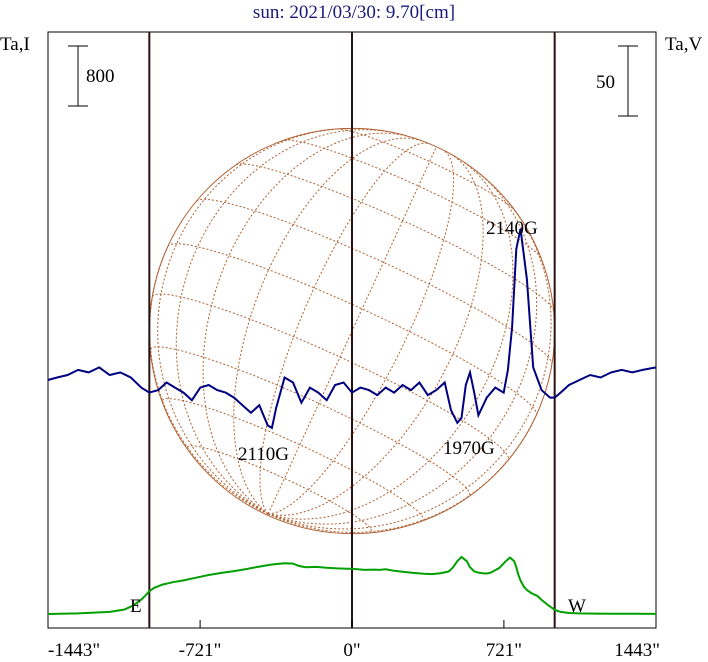 The height and width of the screenshot is (662, 708). Describe the element at coordinates (78, 76) in the screenshot. I see `scale-bar-left` at that location.